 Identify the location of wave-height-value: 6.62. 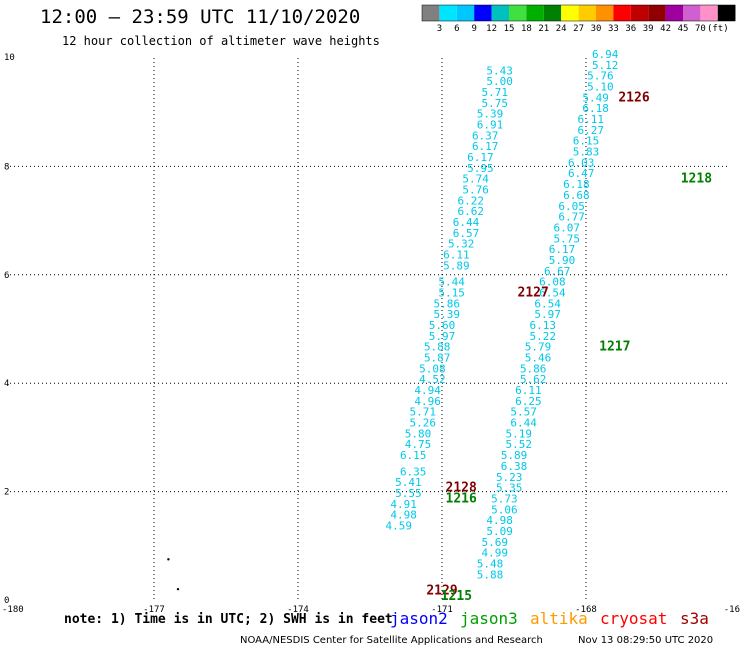
(471, 211).